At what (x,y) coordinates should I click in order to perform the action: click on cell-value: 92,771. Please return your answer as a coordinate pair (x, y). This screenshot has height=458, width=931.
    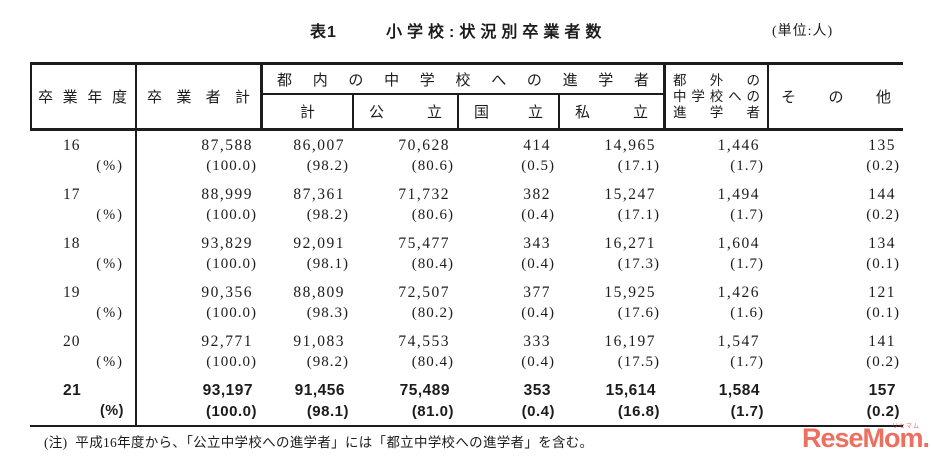
    Looking at the image, I should click on (227, 341).